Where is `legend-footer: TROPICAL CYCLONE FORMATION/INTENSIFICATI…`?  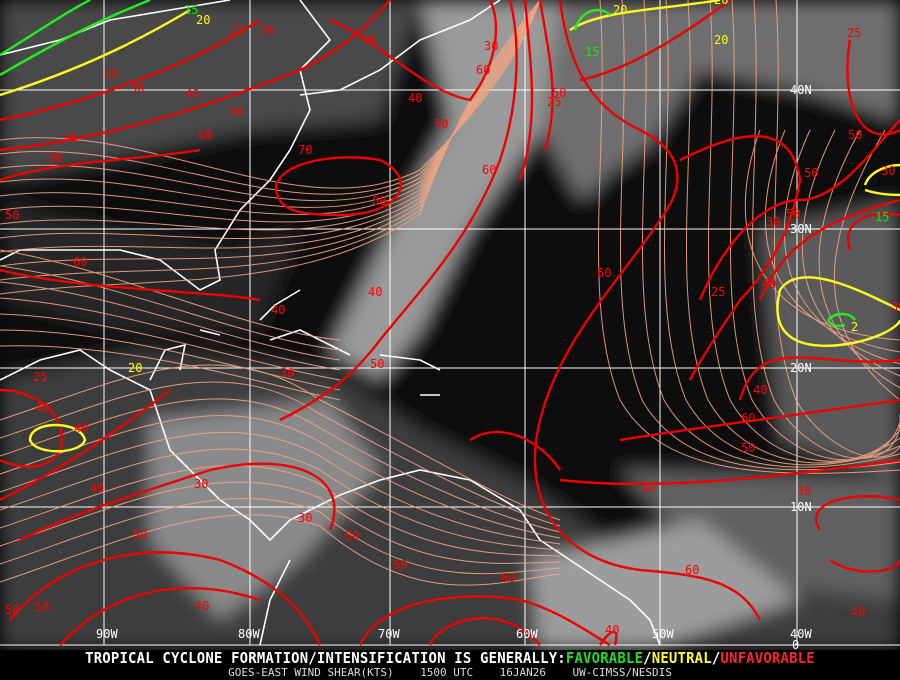 legend-footer: TROPICAL CYCLONE FORMATION/INTENSIFICATI… is located at coordinates (450, 665).